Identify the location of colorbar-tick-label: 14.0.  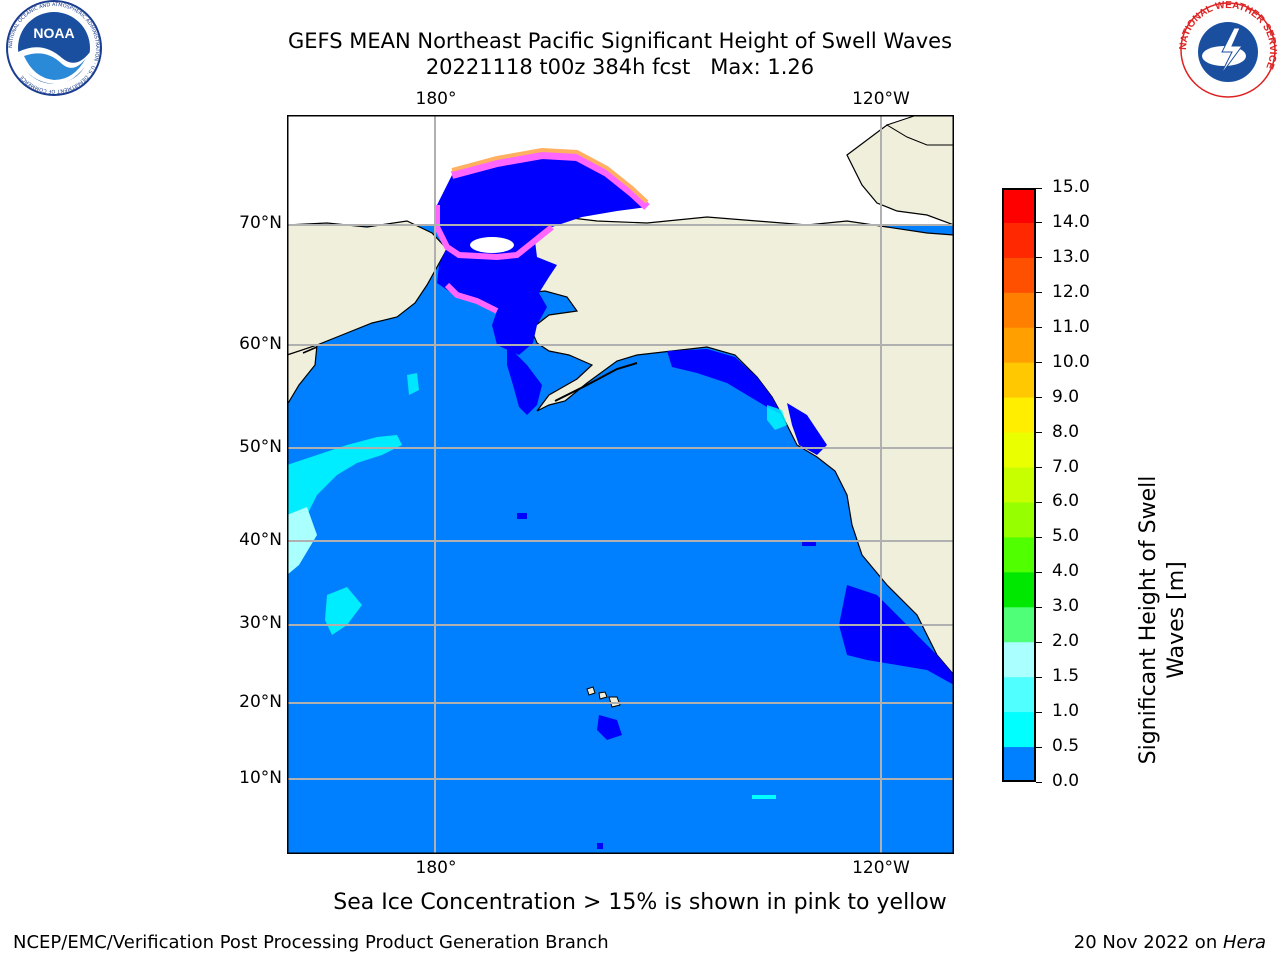
(1071, 221).